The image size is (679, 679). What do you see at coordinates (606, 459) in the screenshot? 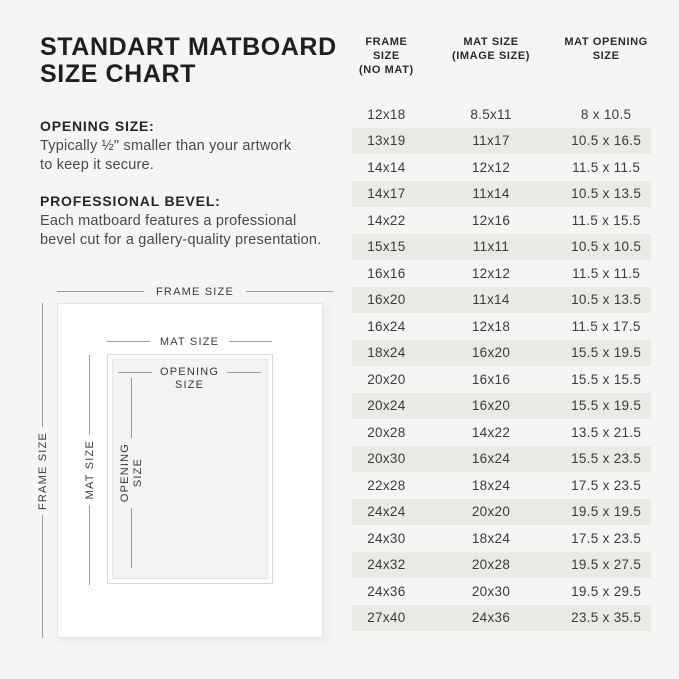
I see `table-cell: 15.5 x 23.5` at bounding box center [606, 459].